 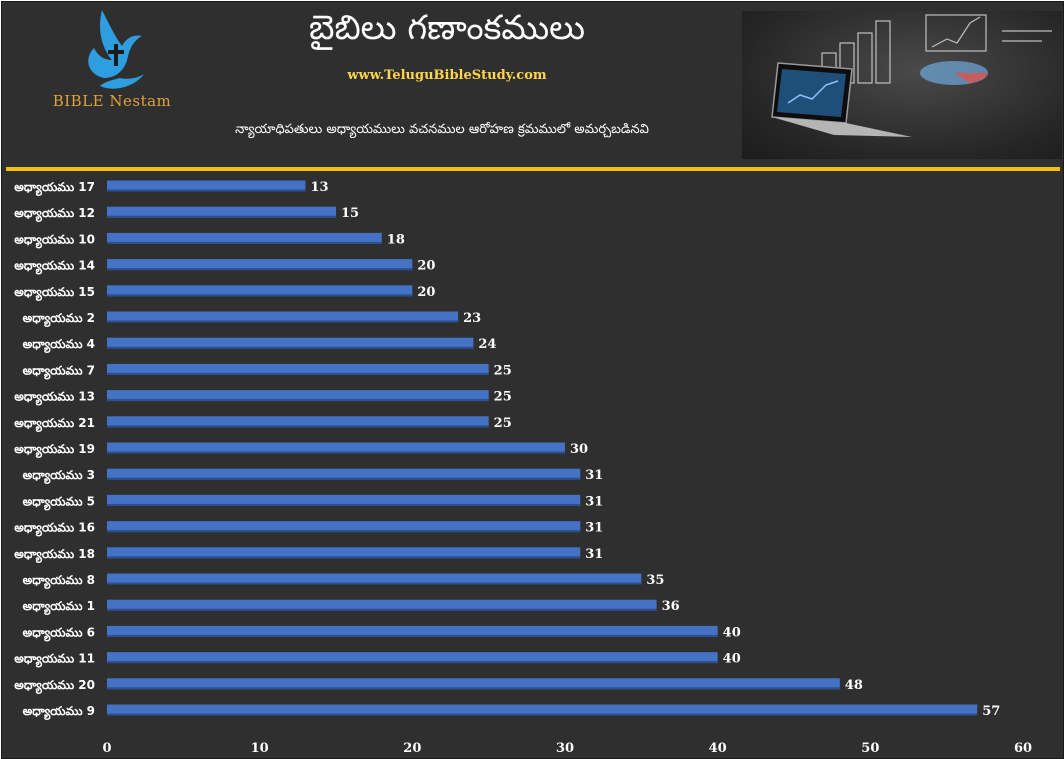 What do you see at coordinates (54, 240) in the screenshot?
I see `category-label: అధ్యాయము 10` at bounding box center [54, 240].